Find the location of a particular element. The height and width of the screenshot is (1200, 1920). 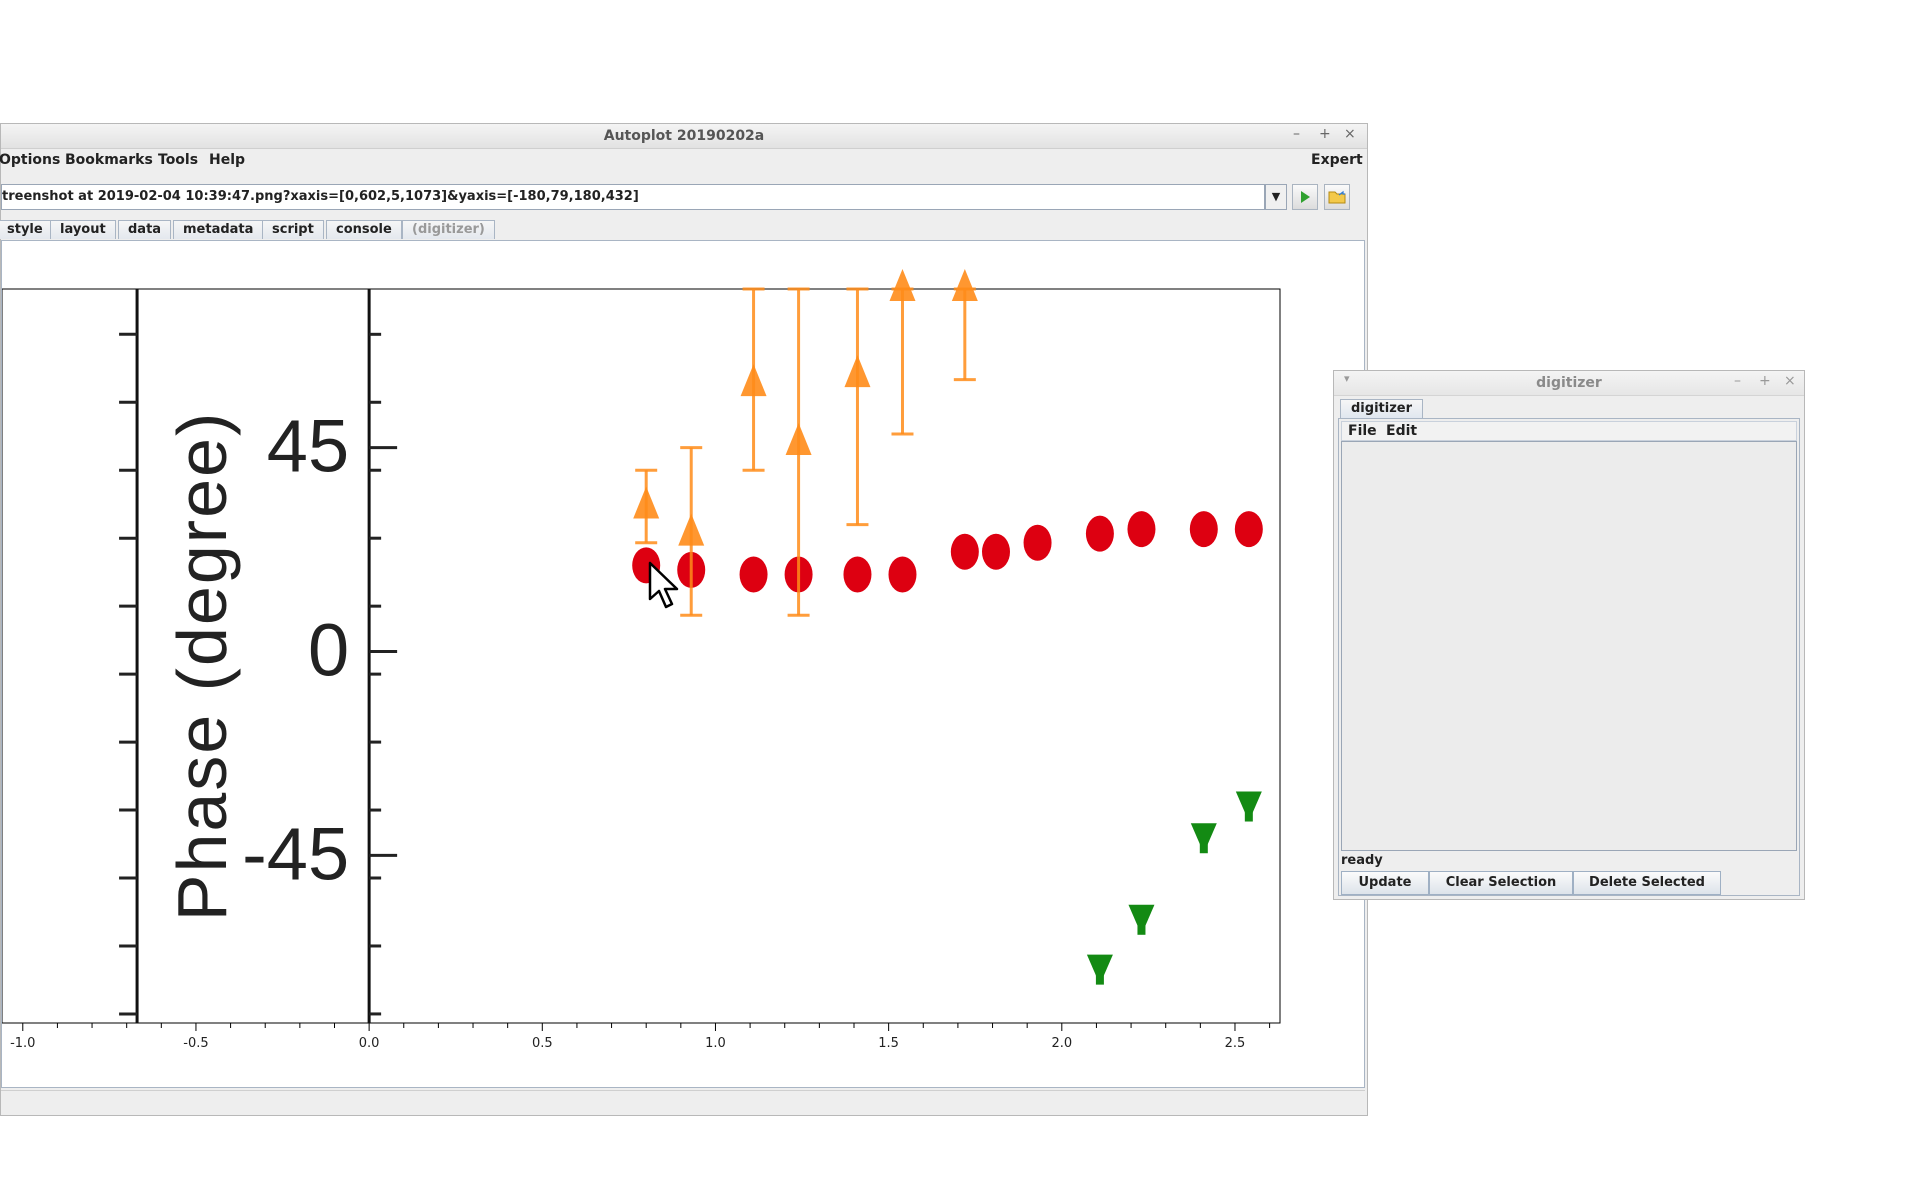

x-tick-label: 2.5 is located at coordinates (1235, 1043).